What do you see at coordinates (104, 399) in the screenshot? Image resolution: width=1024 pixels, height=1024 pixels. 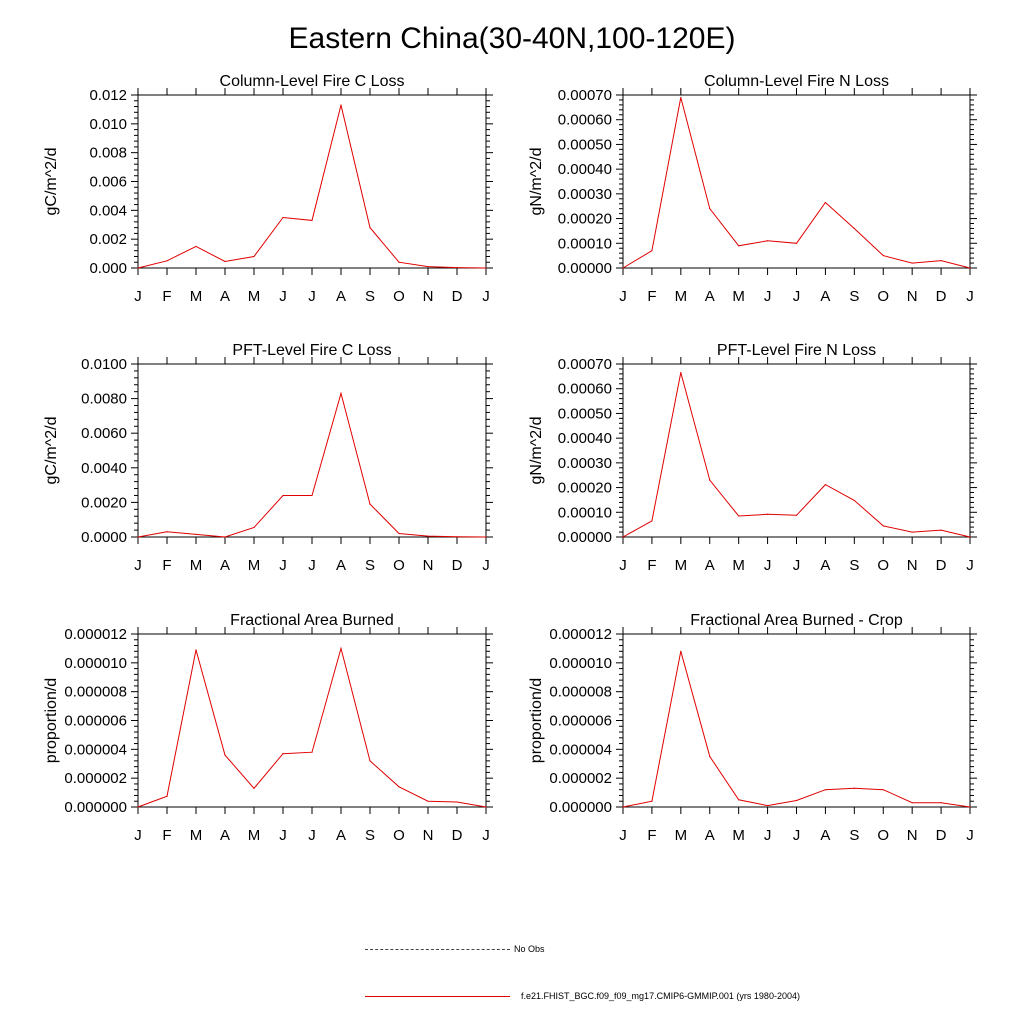 I see `y-tick-label: 0.0080` at bounding box center [104, 399].